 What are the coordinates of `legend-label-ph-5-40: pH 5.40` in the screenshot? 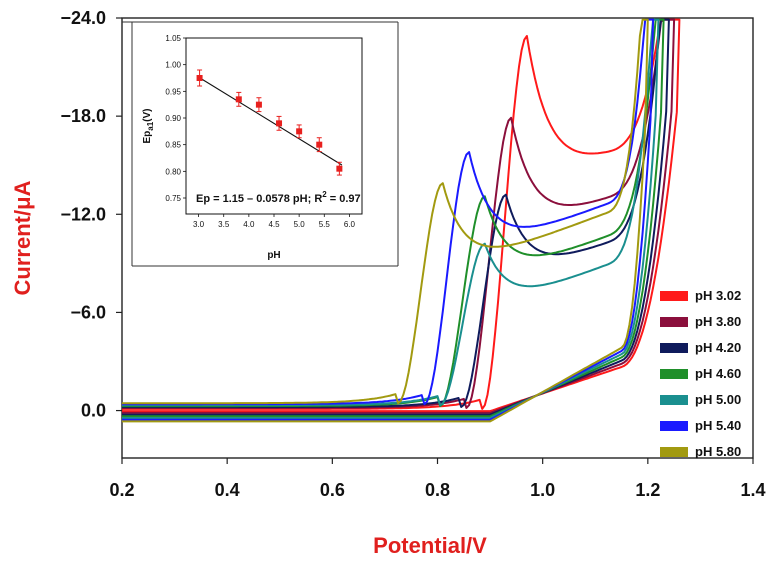 It's located at (718, 425).